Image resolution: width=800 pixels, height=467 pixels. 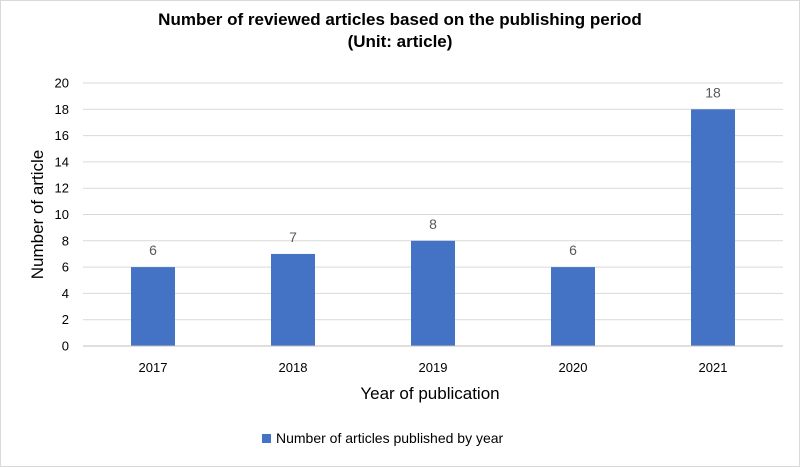 What do you see at coordinates (293, 237) in the screenshot?
I see `data-label-2018: 7` at bounding box center [293, 237].